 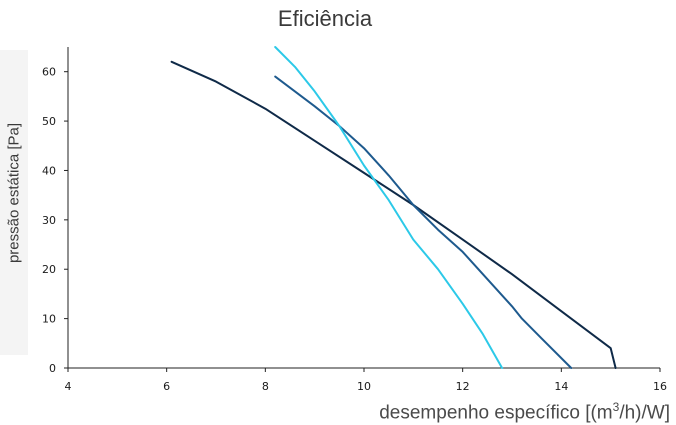 What do you see at coordinates (265, 386) in the screenshot?
I see `x-tick-label: 8` at bounding box center [265, 386].